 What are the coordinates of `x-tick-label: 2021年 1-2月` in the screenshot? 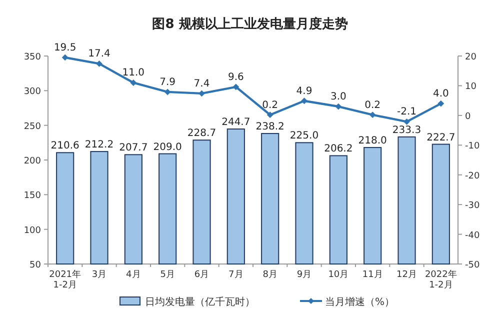 It's located at (65, 279).